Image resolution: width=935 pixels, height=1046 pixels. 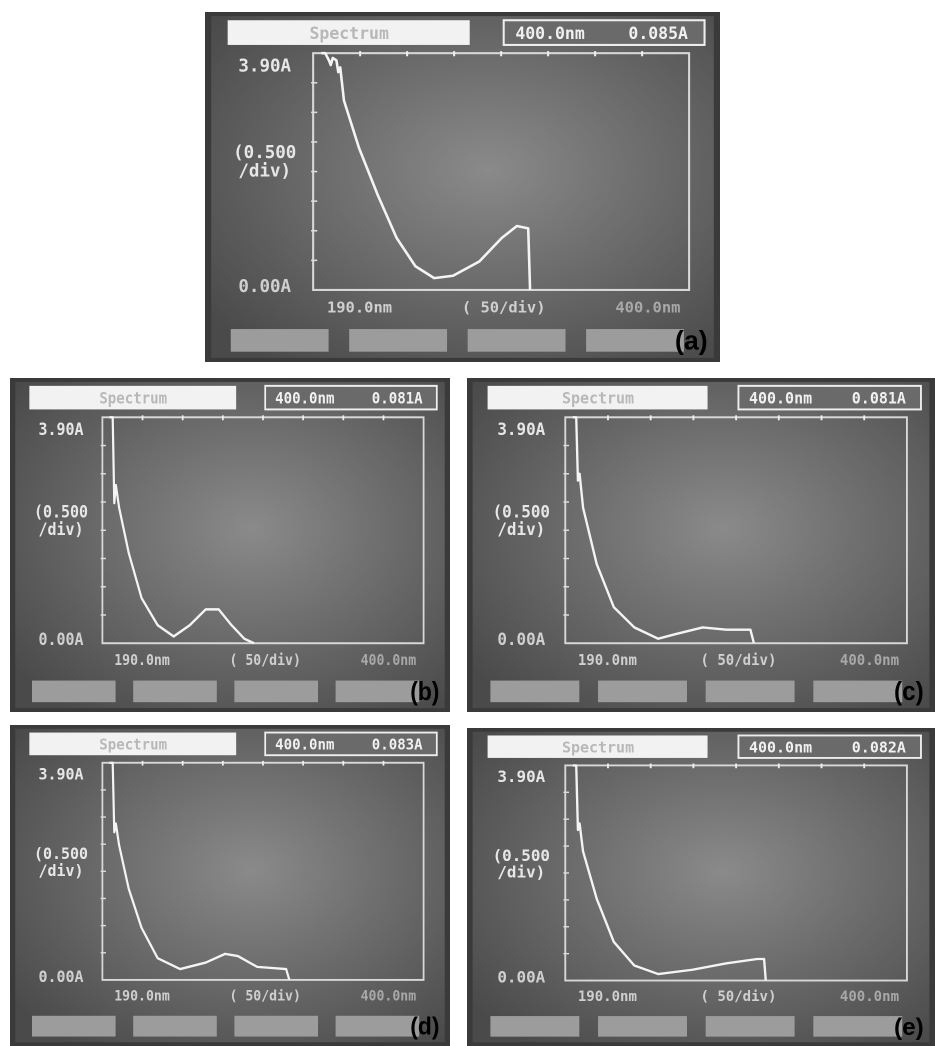 I want to click on absorbance-readout: 0.085A, so click(x=658, y=33).